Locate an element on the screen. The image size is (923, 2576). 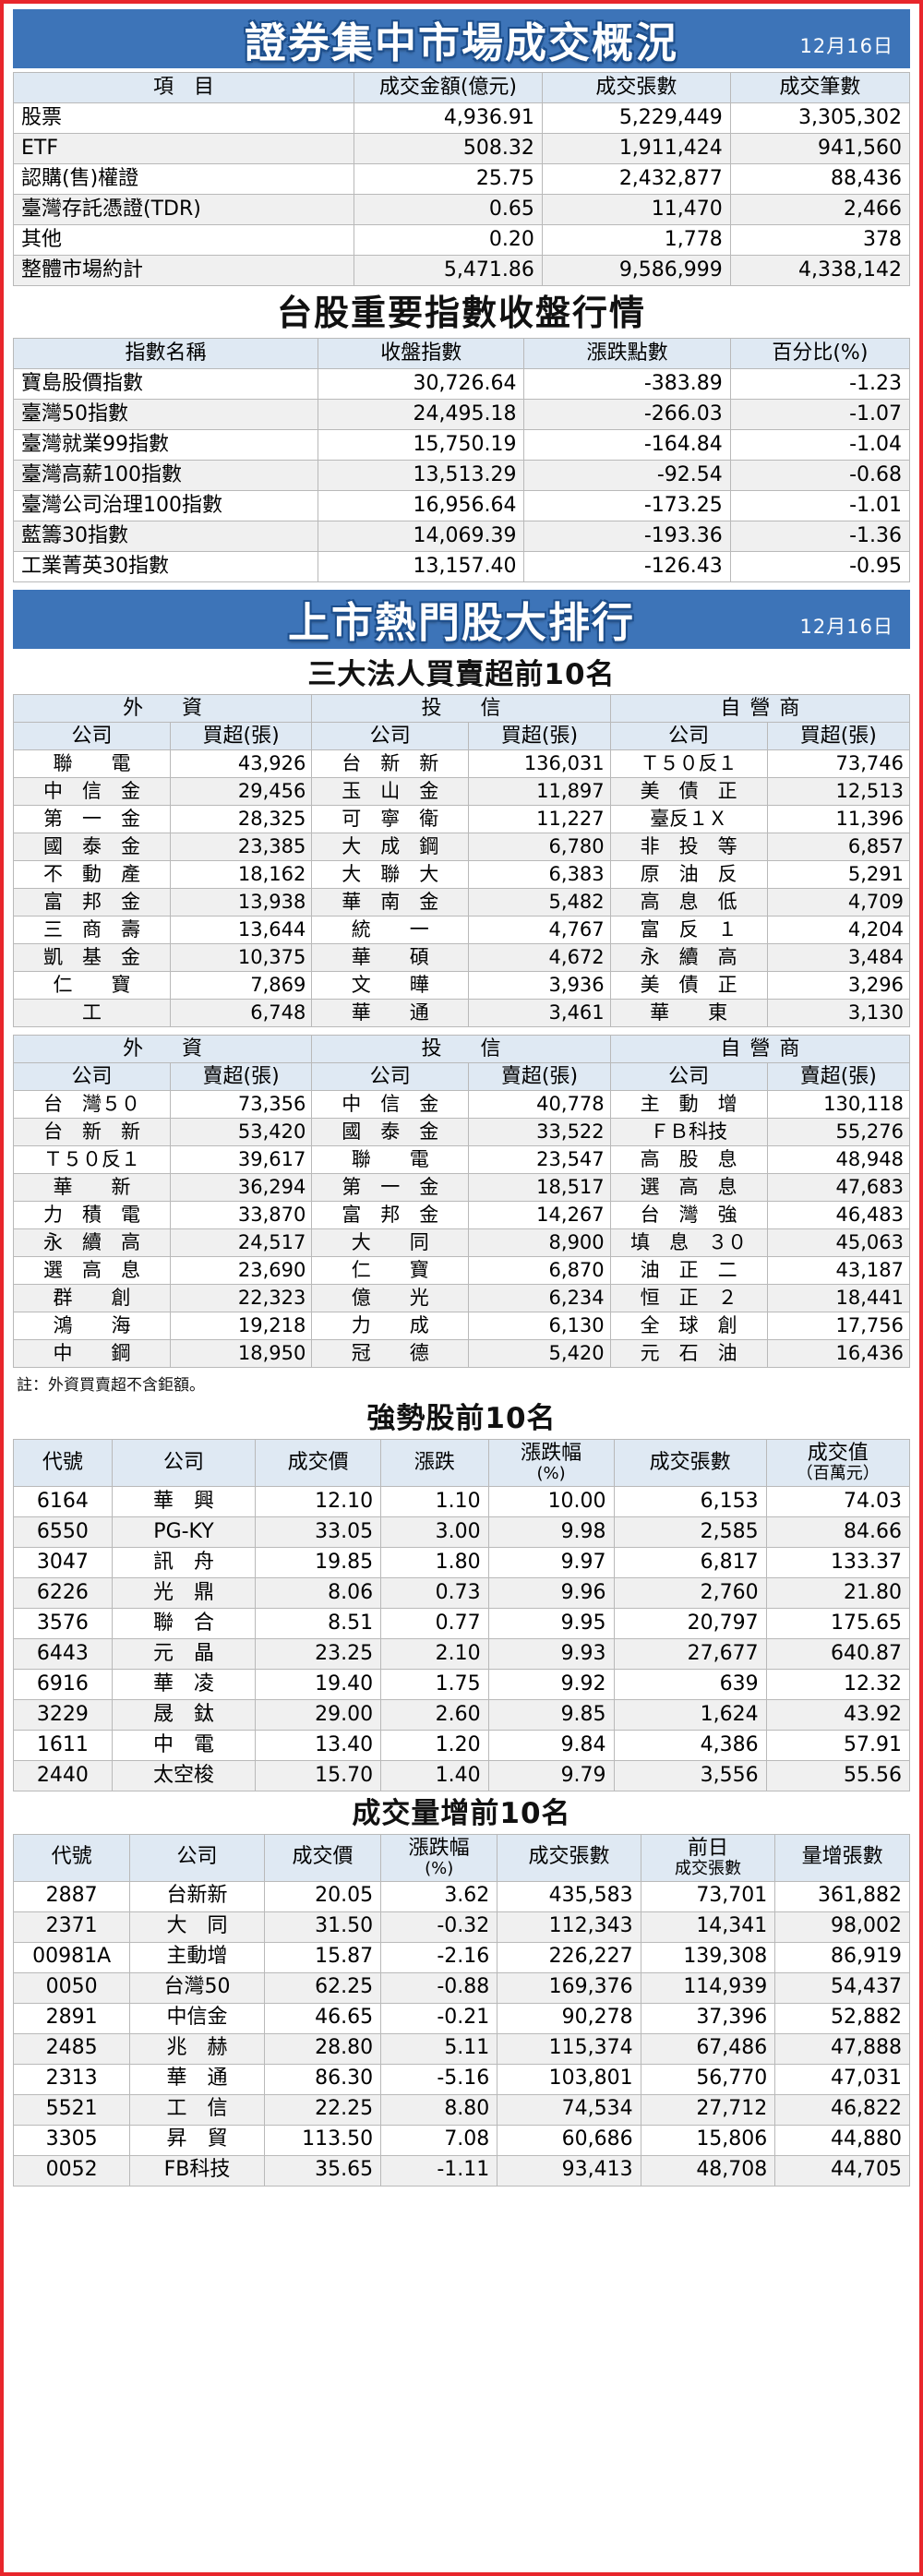
cell-lot-increase: 44,705 is located at coordinates (842, 2170).